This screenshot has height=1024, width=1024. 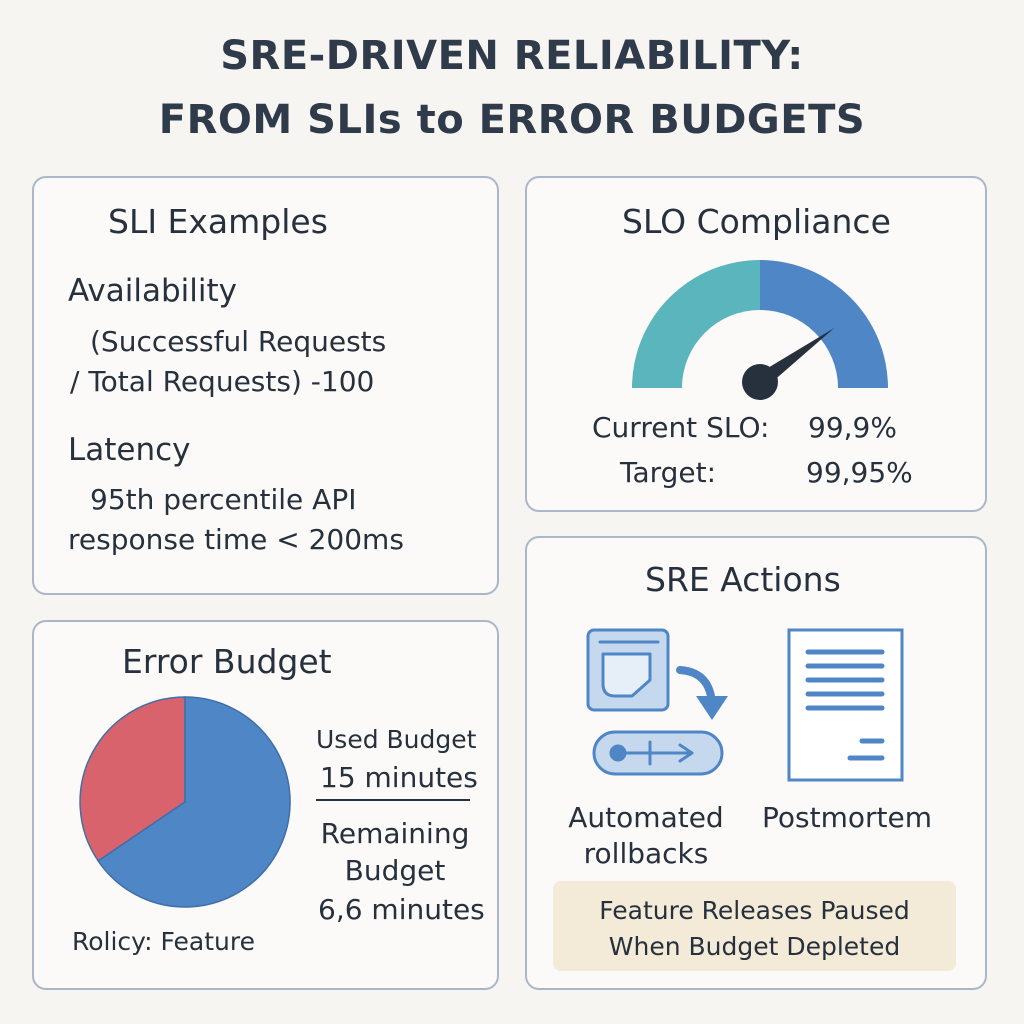 I want to click on availability-formula-line-2: / Total Requests) -100, so click(x=222, y=381).